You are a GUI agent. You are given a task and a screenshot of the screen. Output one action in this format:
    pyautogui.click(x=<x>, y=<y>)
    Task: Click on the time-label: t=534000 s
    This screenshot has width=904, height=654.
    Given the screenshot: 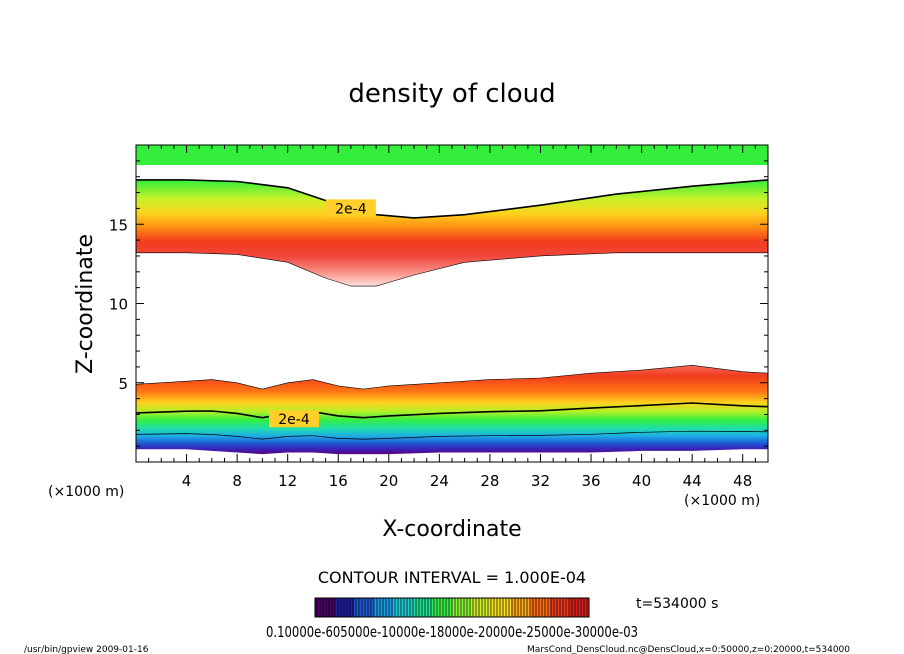 What is the action you would take?
    pyautogui.click(x=677, y=604)
    